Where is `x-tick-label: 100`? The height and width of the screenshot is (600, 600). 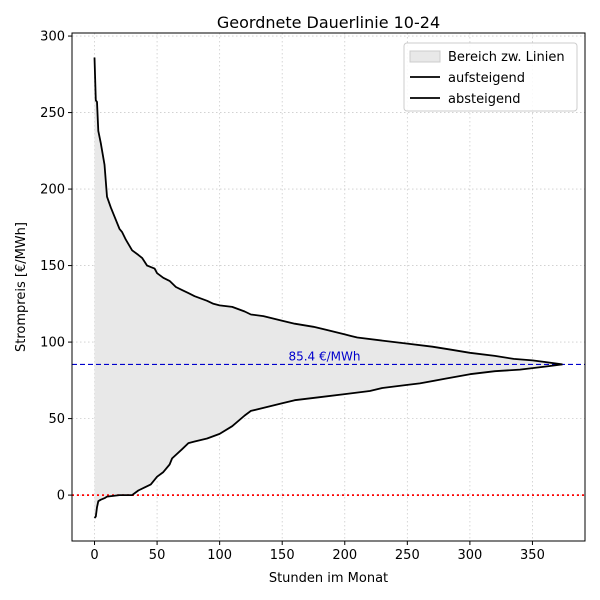 x-tick-label: 100 is located at coordinates (219, 555).